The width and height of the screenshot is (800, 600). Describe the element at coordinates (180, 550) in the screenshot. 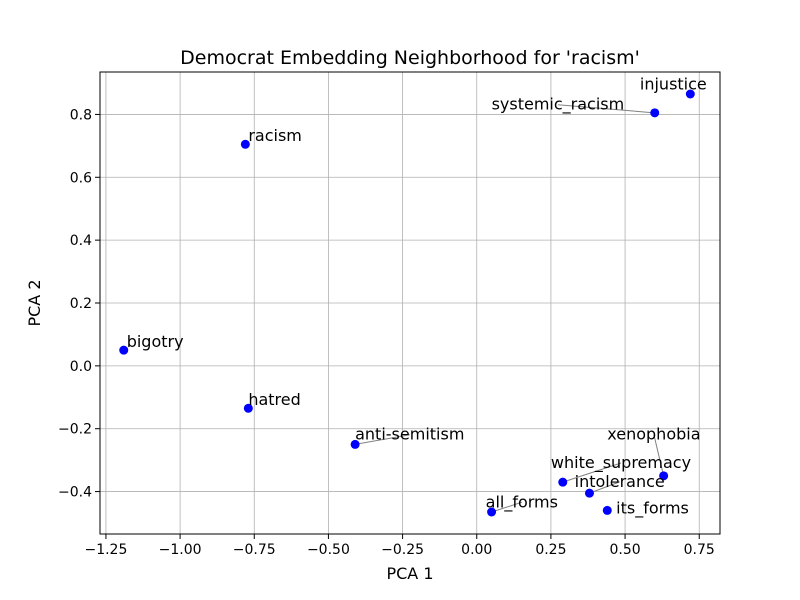

I see `x-tick-label: −1.00` at that location.